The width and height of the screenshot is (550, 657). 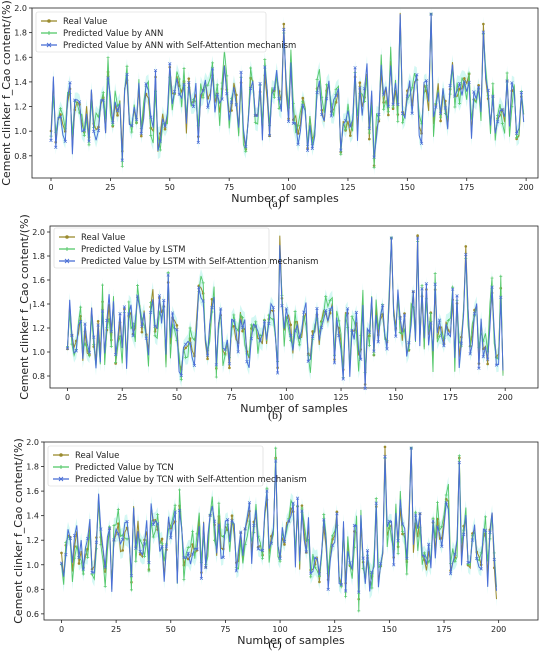 I want to click on y-tick-label: 2.0, so click(x=20, y=8).